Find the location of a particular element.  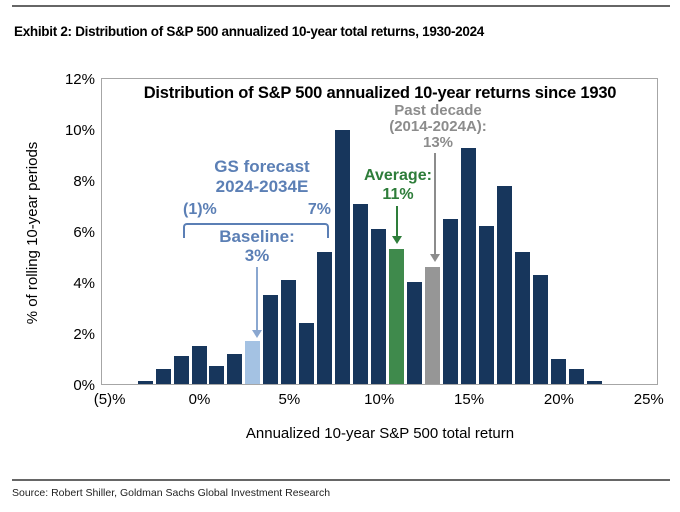

average-value: 11% is located at coordinates (398, 194).